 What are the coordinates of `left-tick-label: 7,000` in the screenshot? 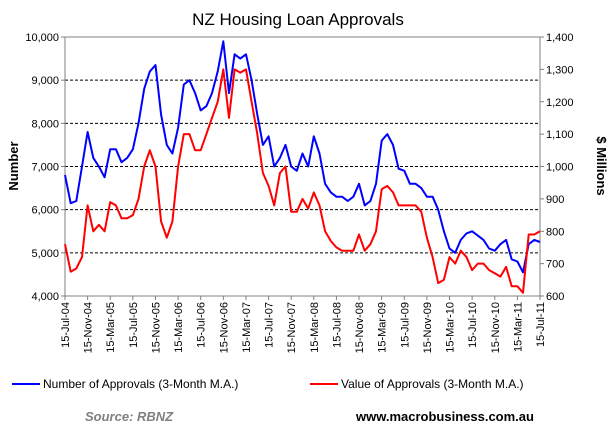 It's located at (45, 168).